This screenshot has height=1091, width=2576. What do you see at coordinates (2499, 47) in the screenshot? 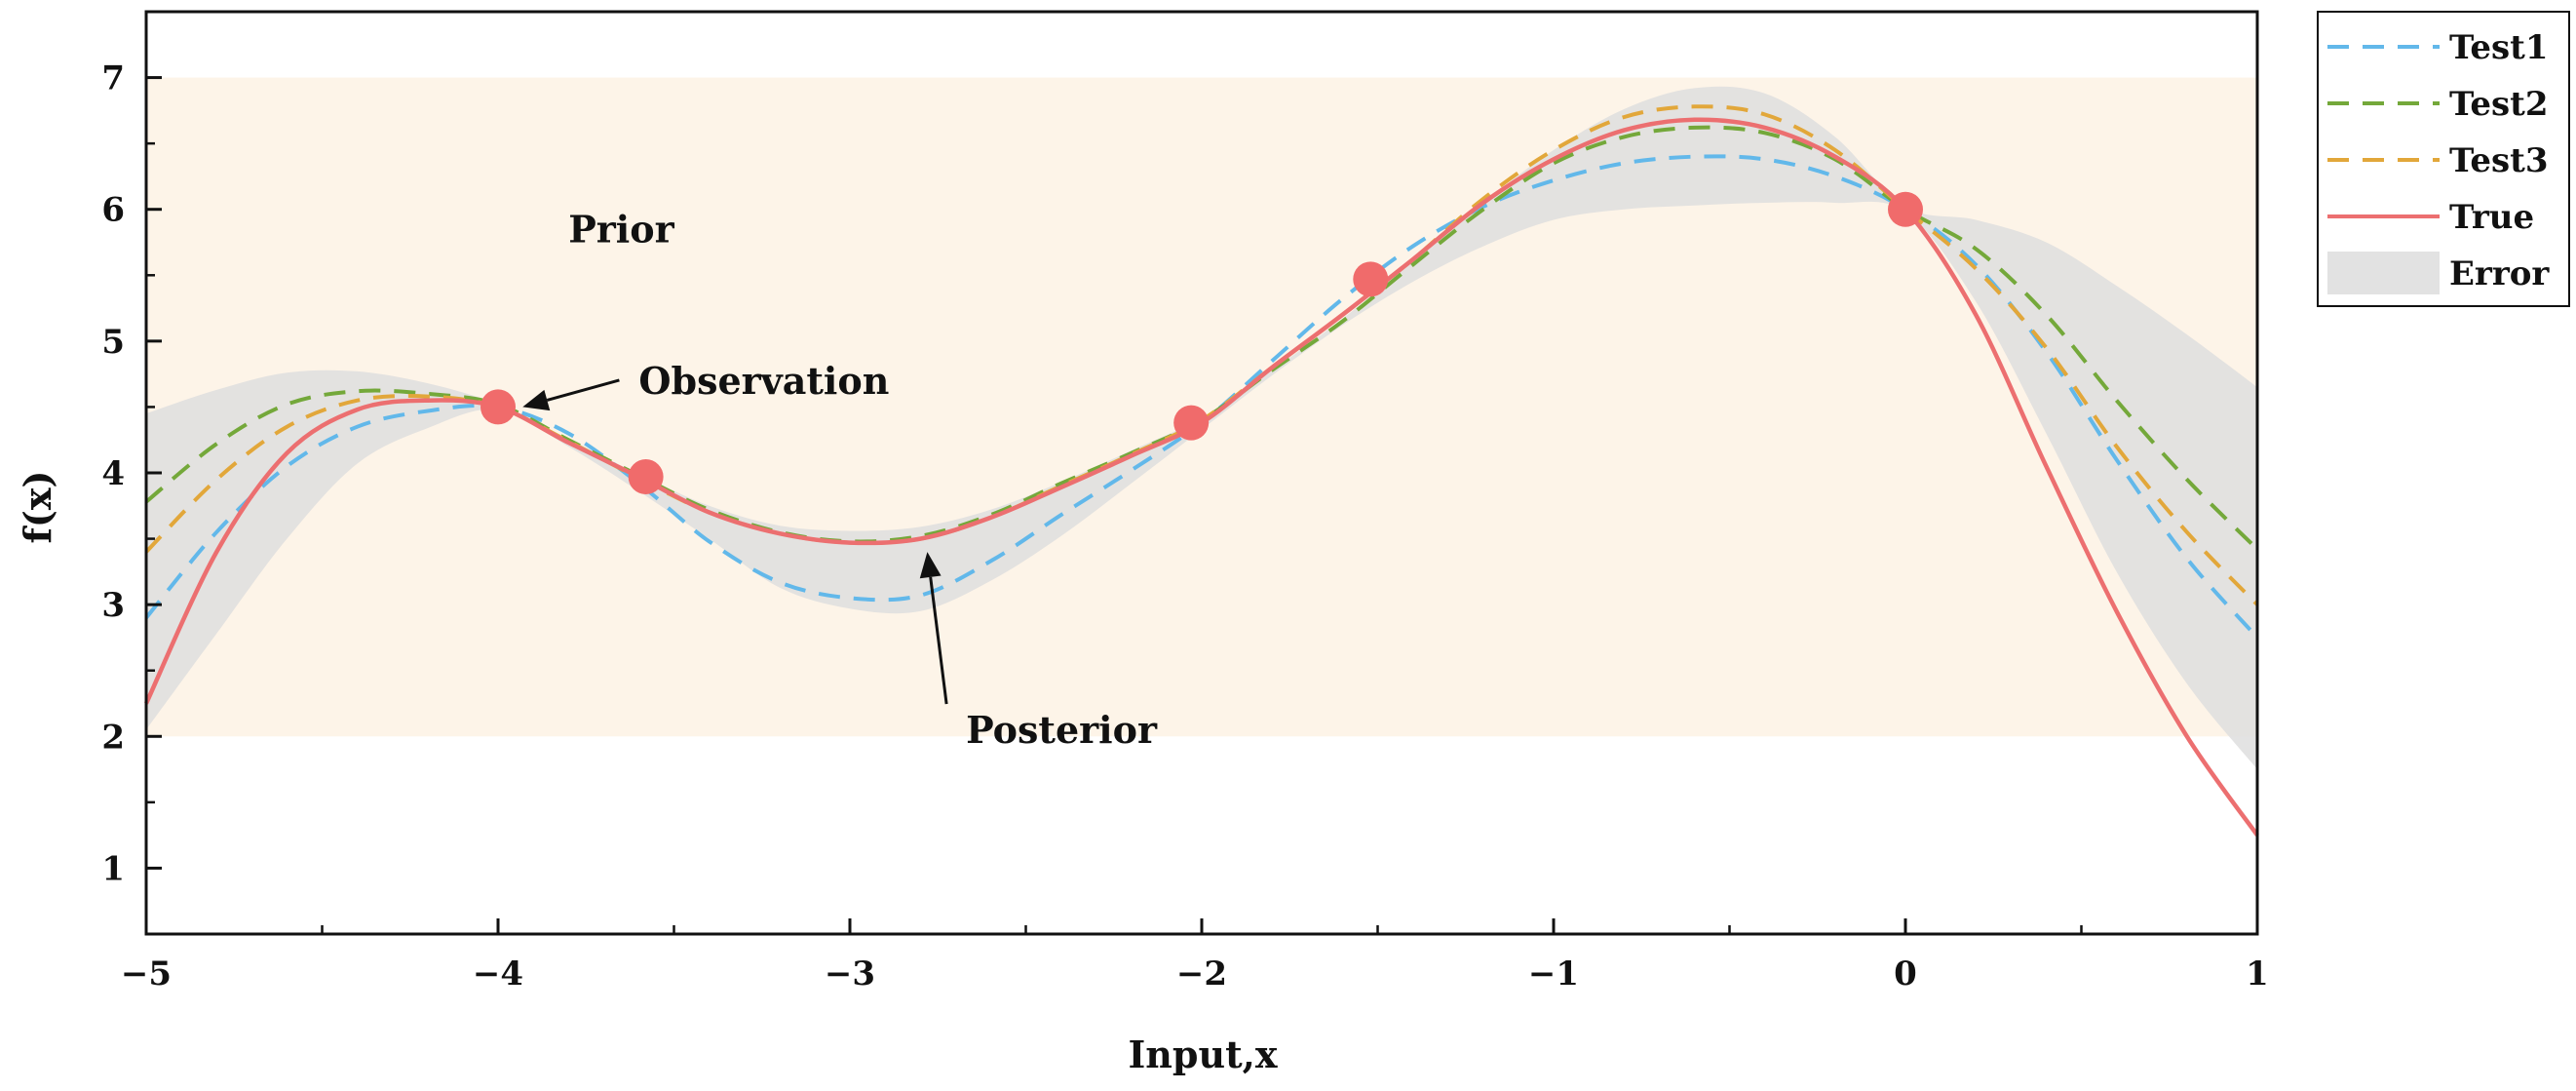
I see `legend-test1-label: Test1` at bounding box center [2499, 47].